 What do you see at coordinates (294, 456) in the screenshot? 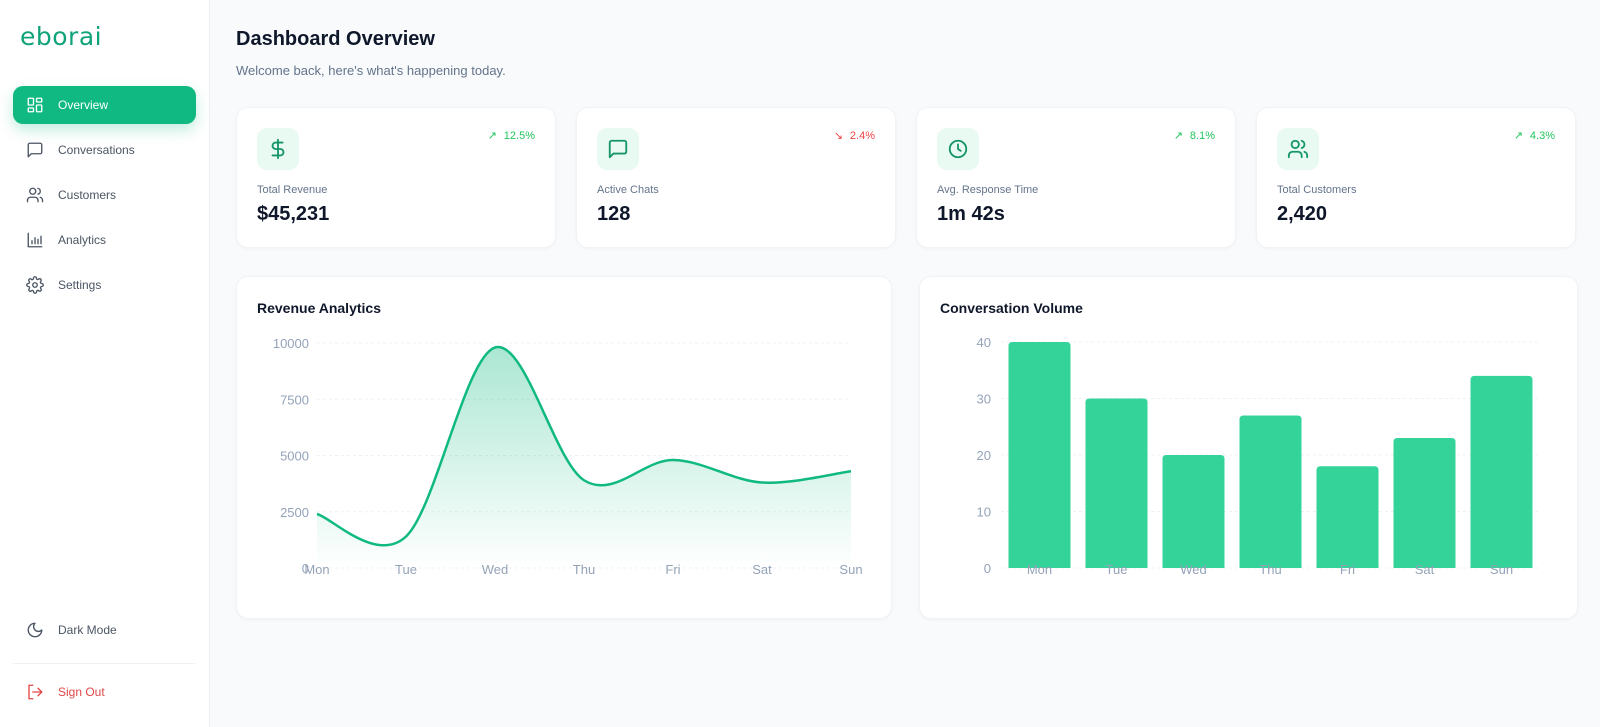
I see `y-tick-label: 5000` at bounding box center [294, 456].